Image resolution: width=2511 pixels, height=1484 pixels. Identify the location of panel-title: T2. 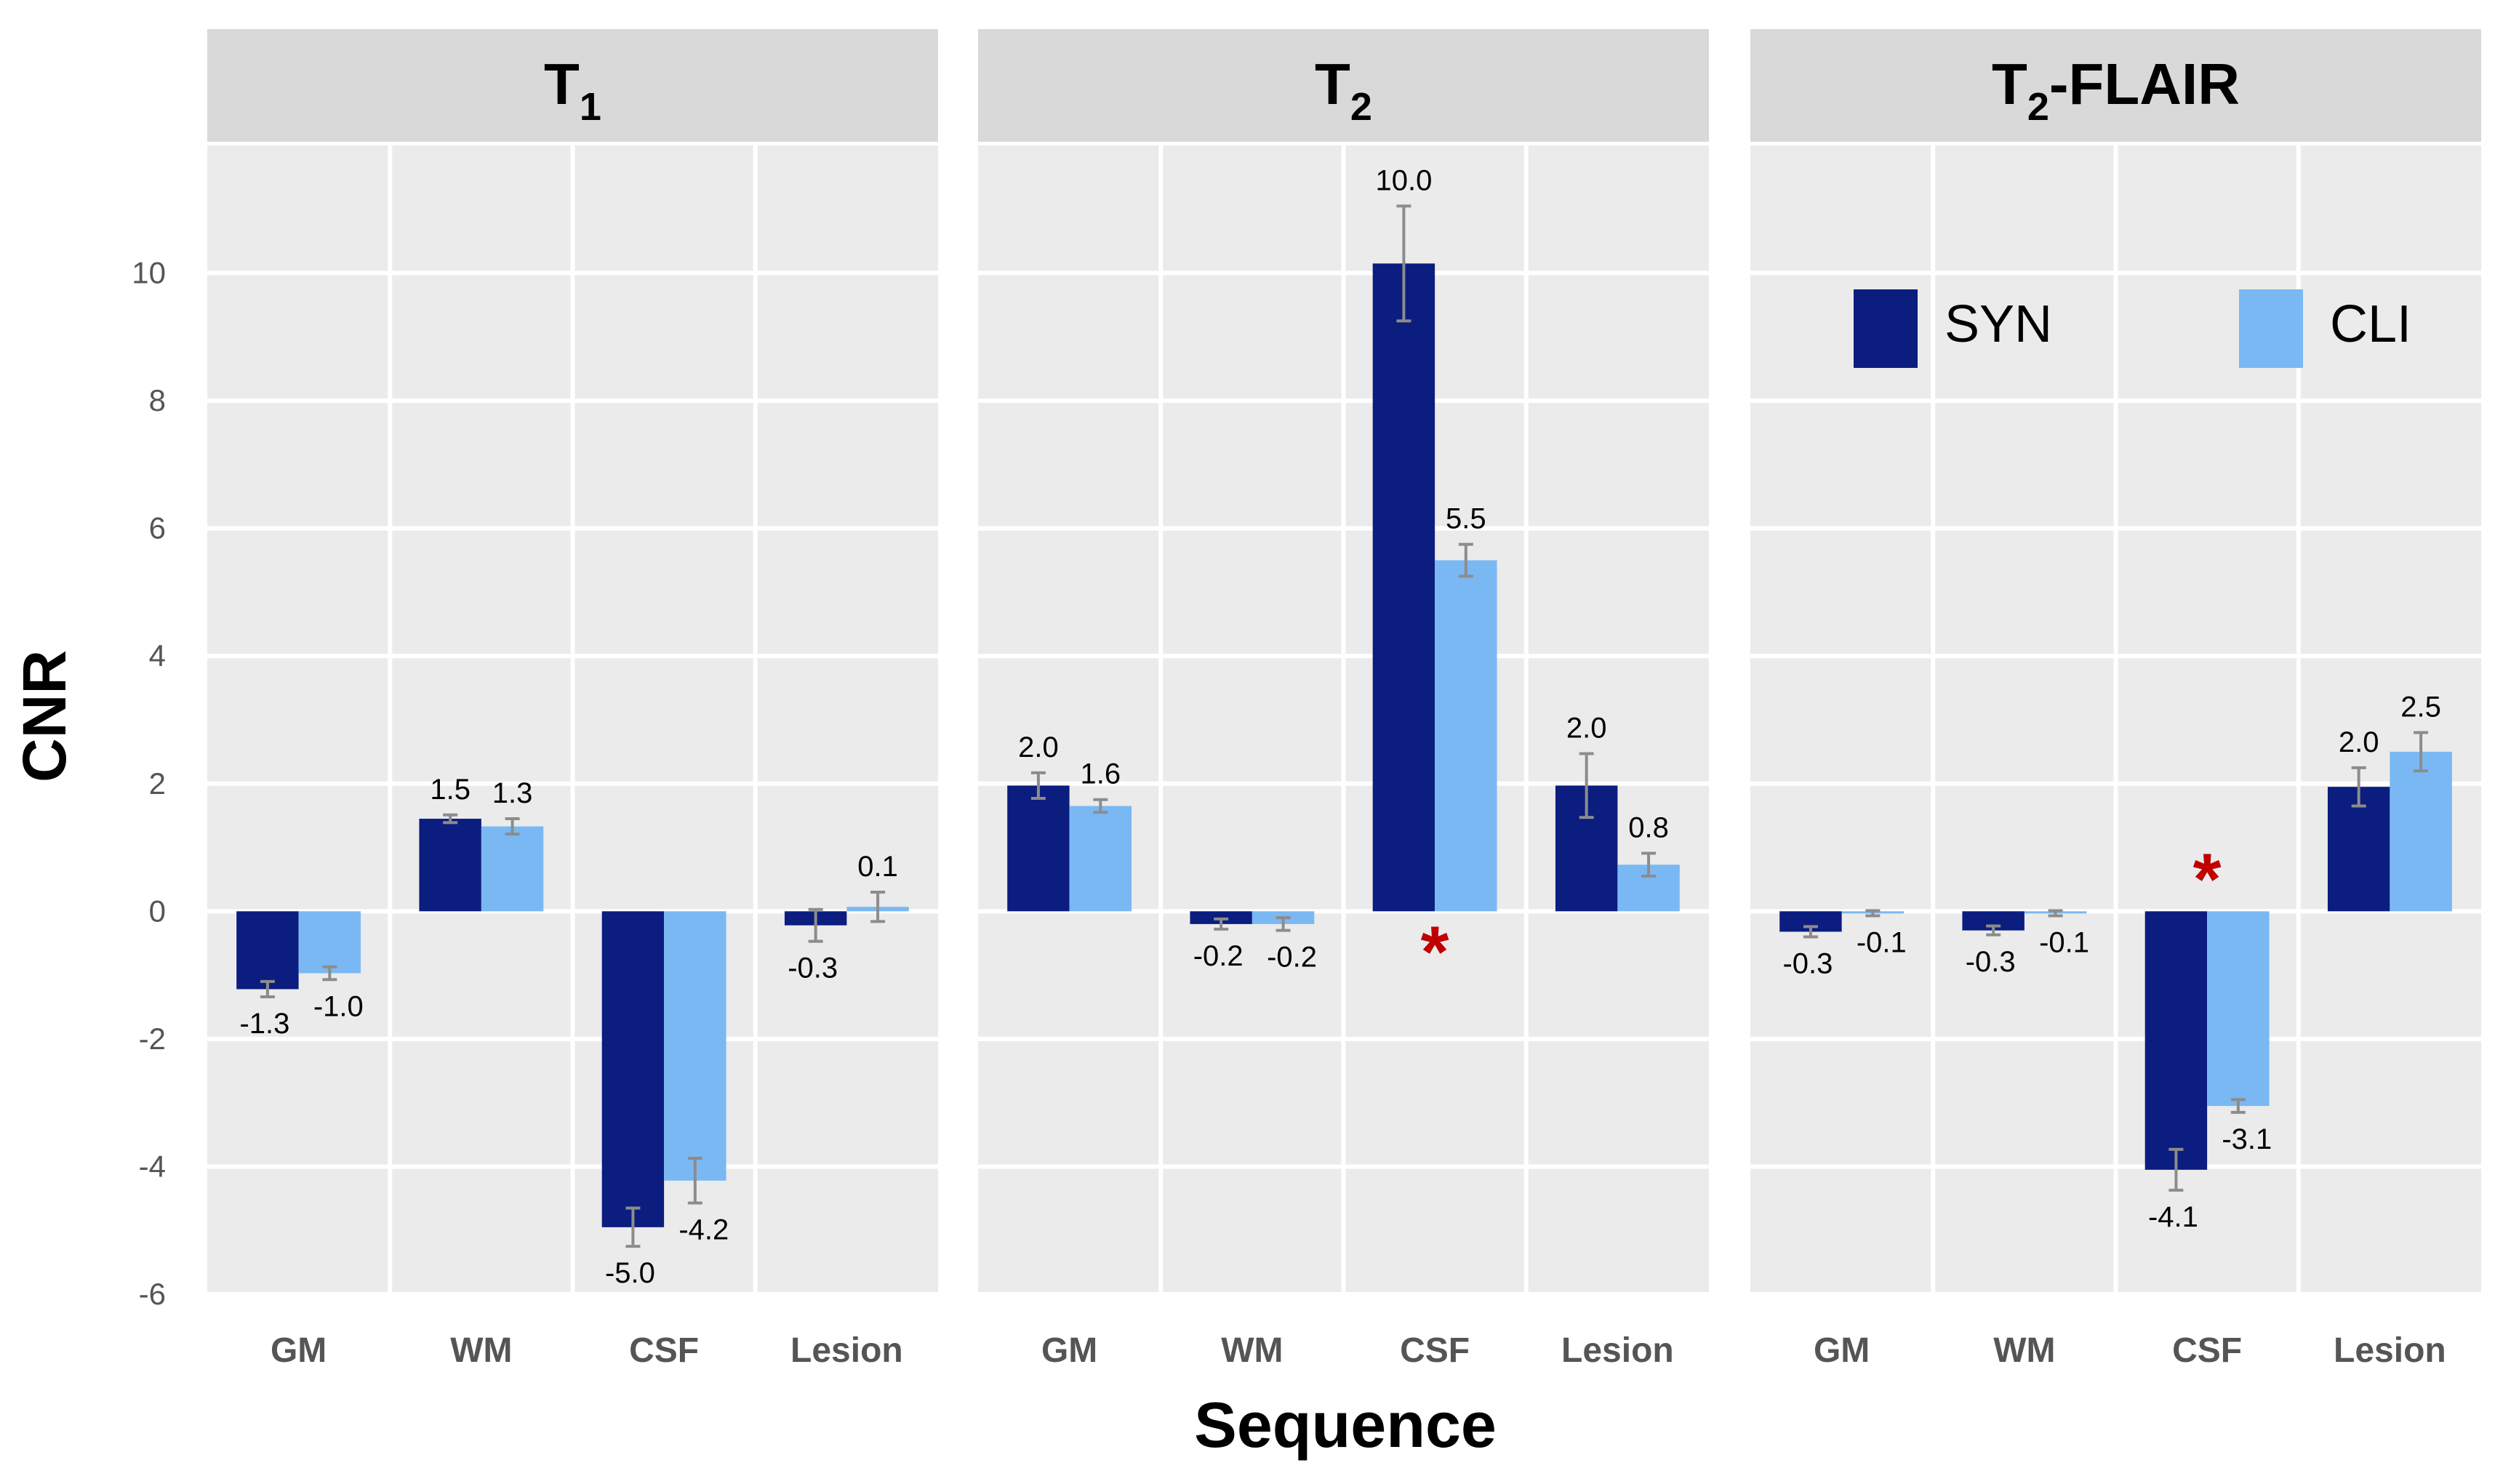
(1344, 90).